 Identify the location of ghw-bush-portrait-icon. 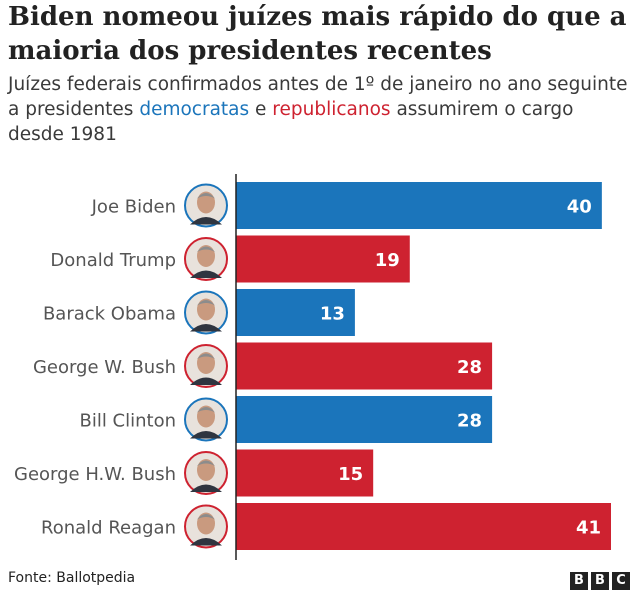
(206, 473).